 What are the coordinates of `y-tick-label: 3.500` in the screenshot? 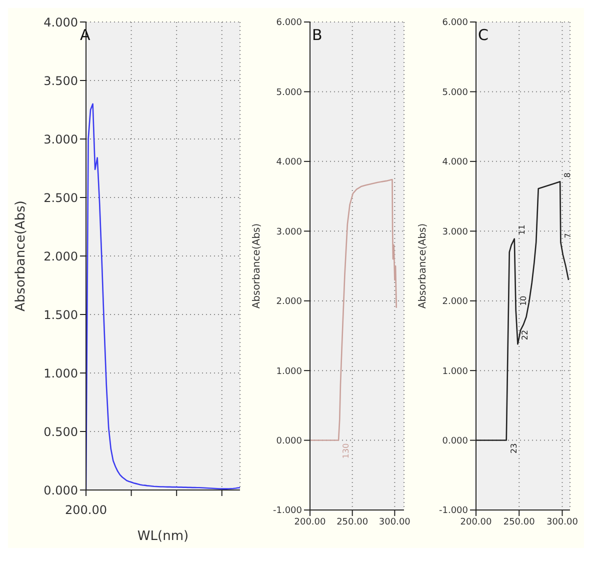 It's located at (61, 81).